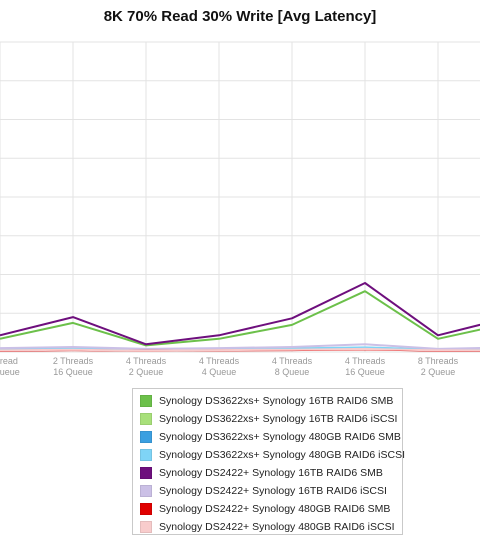 This screenshot has height=545, width=480. I want to click on legend-item: Synology DS2422+ Synology 16TB RAID6 SMB, so click(271, 473).